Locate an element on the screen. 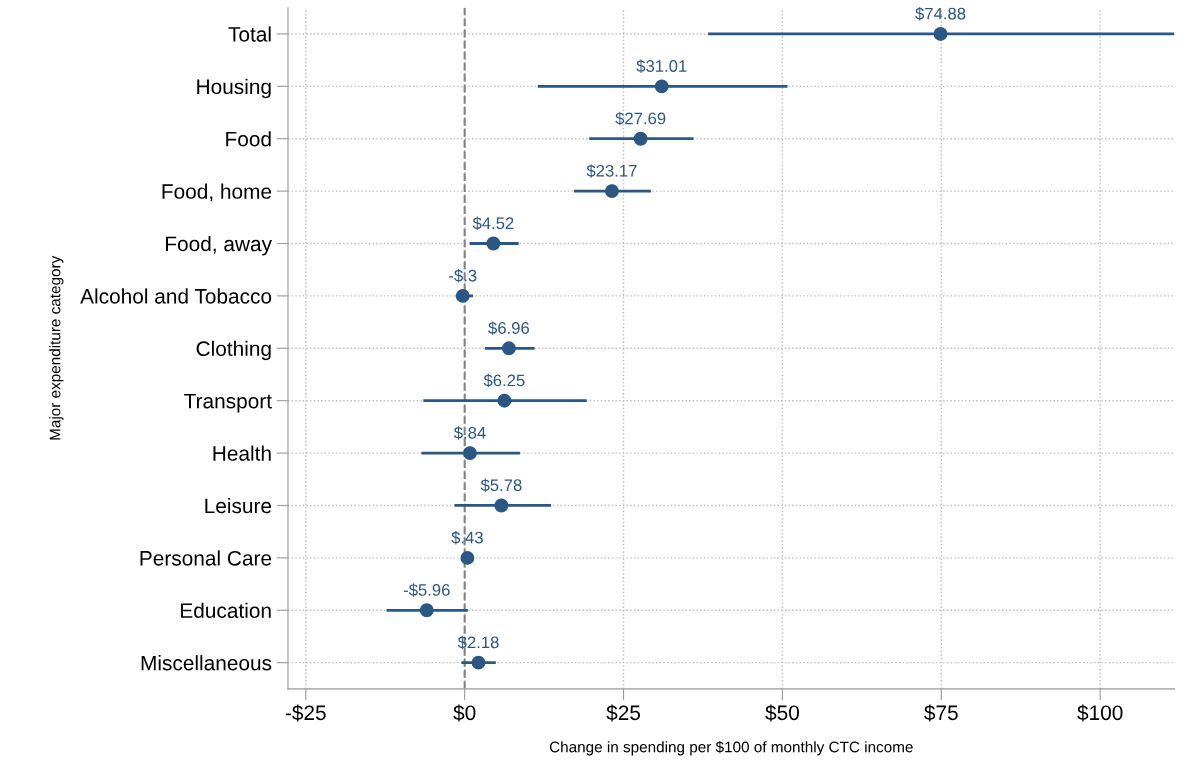 Image resolution: width=1190 pixels, height=774 pixels. y-tick-label: Total is located at coordinates (249, 34).